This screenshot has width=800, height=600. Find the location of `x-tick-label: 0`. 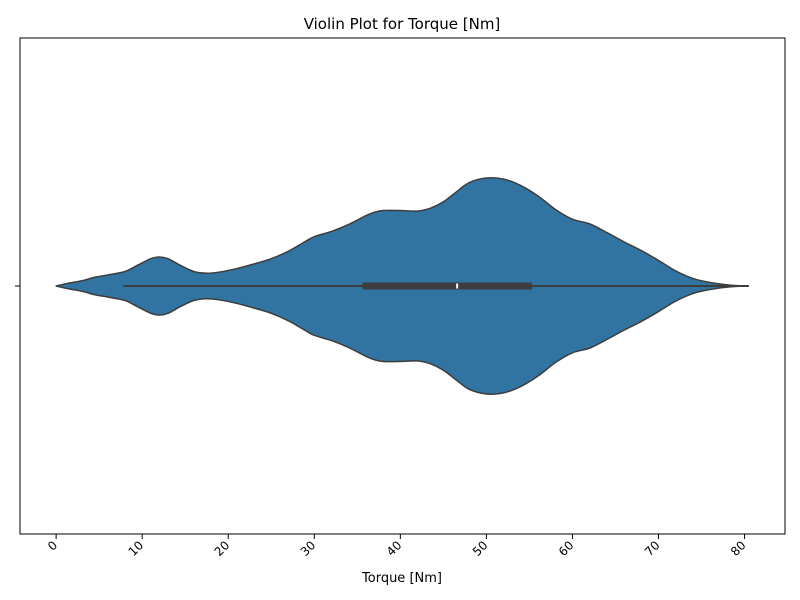

x-tick-label: 0 is located at coordinates (52, 545).